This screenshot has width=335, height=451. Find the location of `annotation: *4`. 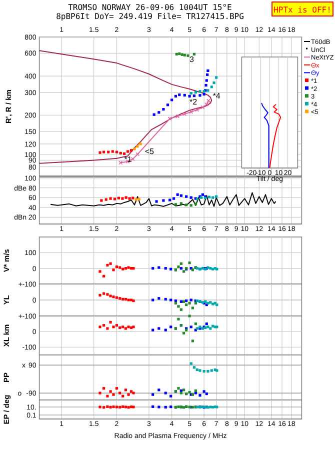

annotation: *4 is located at coordinates (216, 96).